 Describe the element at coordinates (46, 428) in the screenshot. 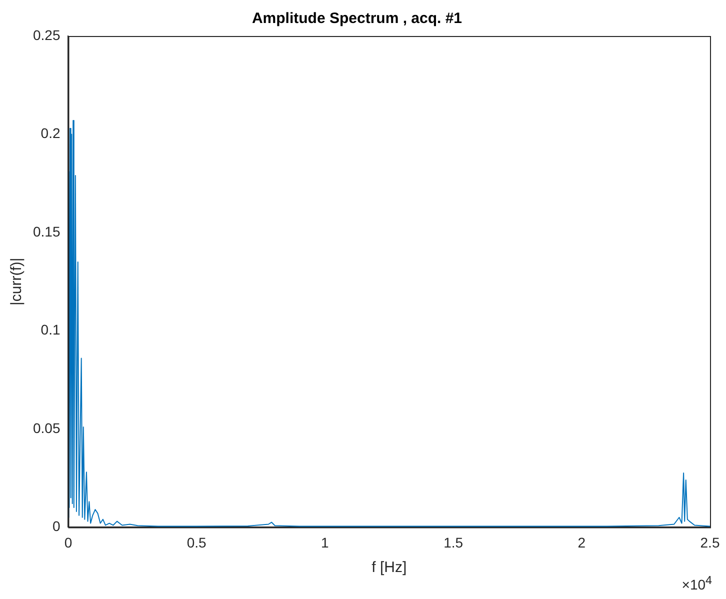

I see `y-tick-label: 0.05` at that location.